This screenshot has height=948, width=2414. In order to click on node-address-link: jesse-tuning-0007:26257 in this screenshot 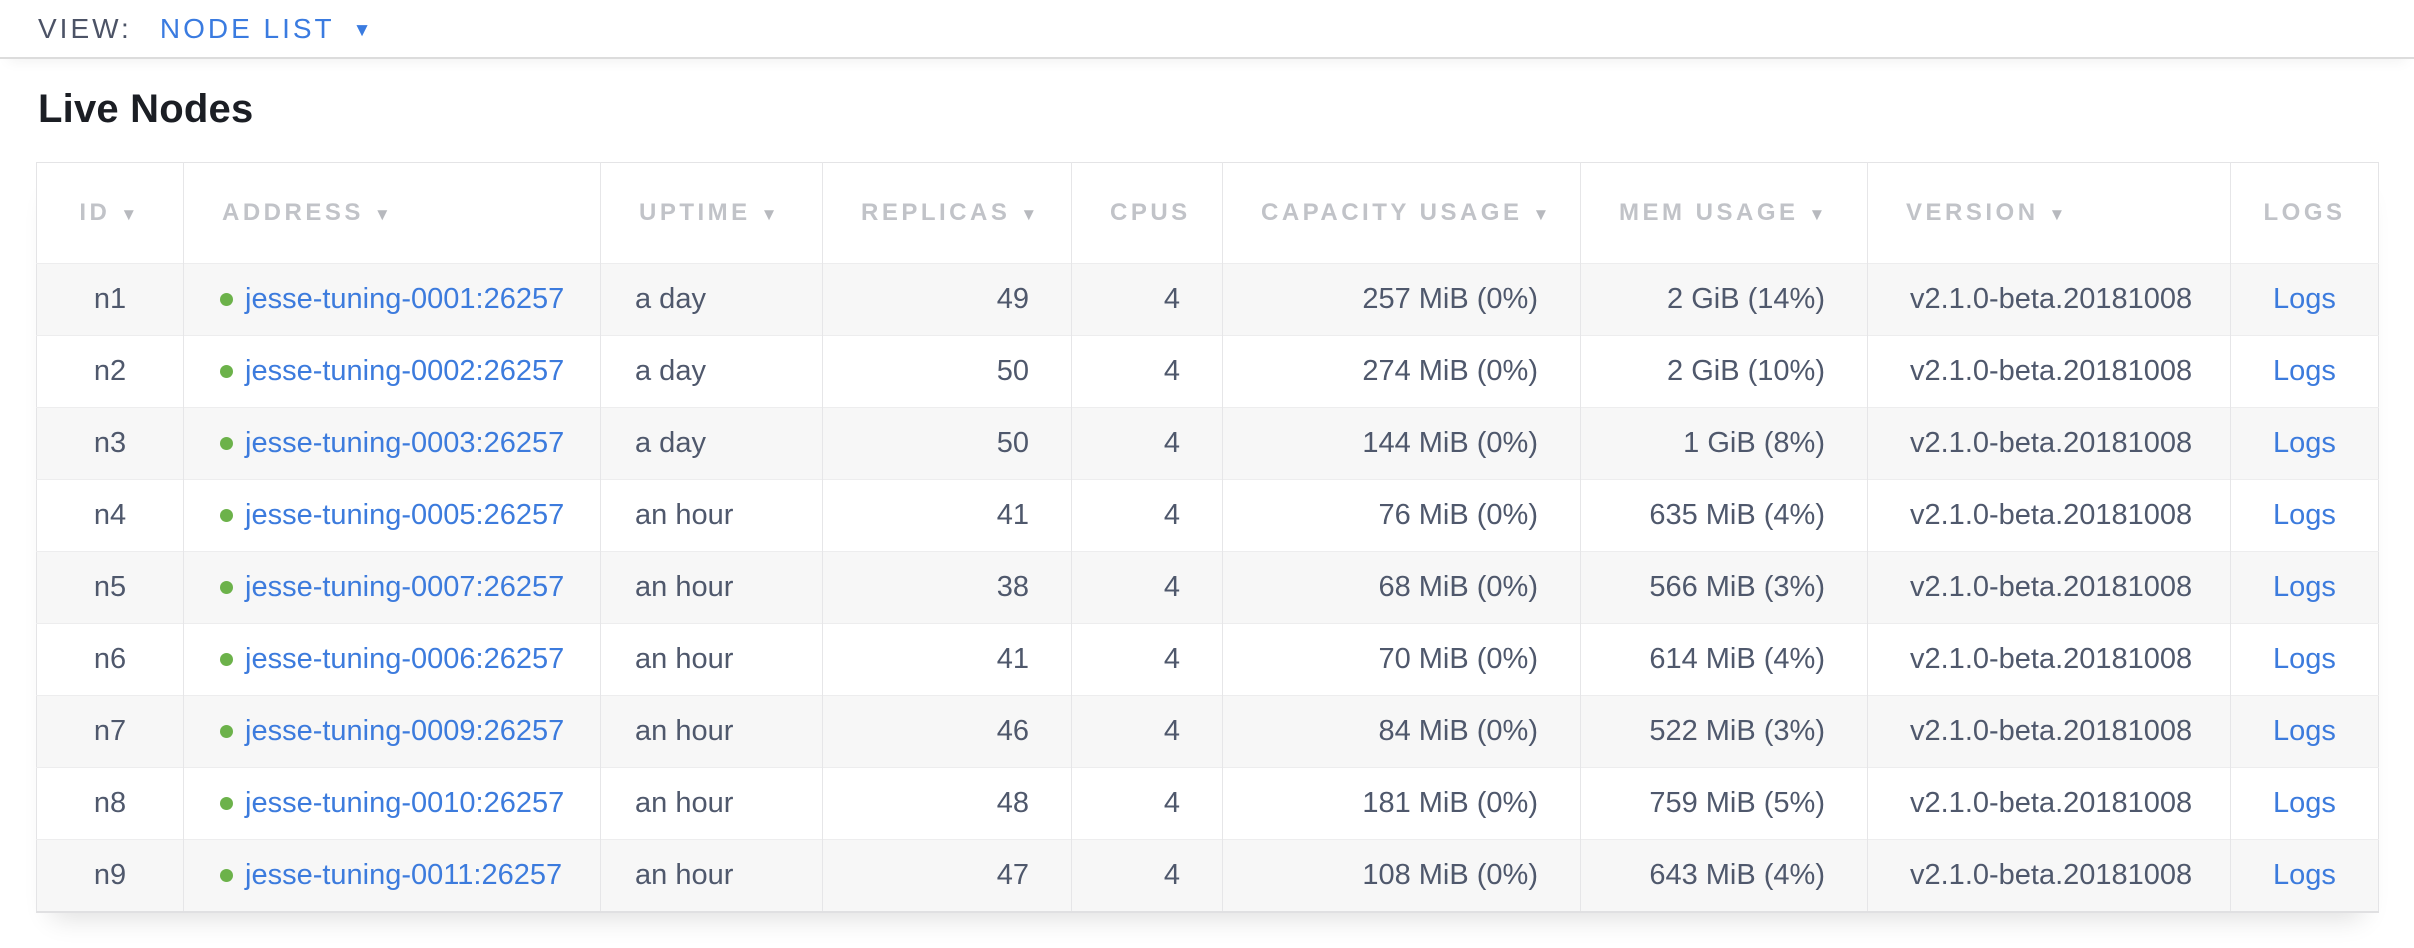, I will do `click(405, 587)`.